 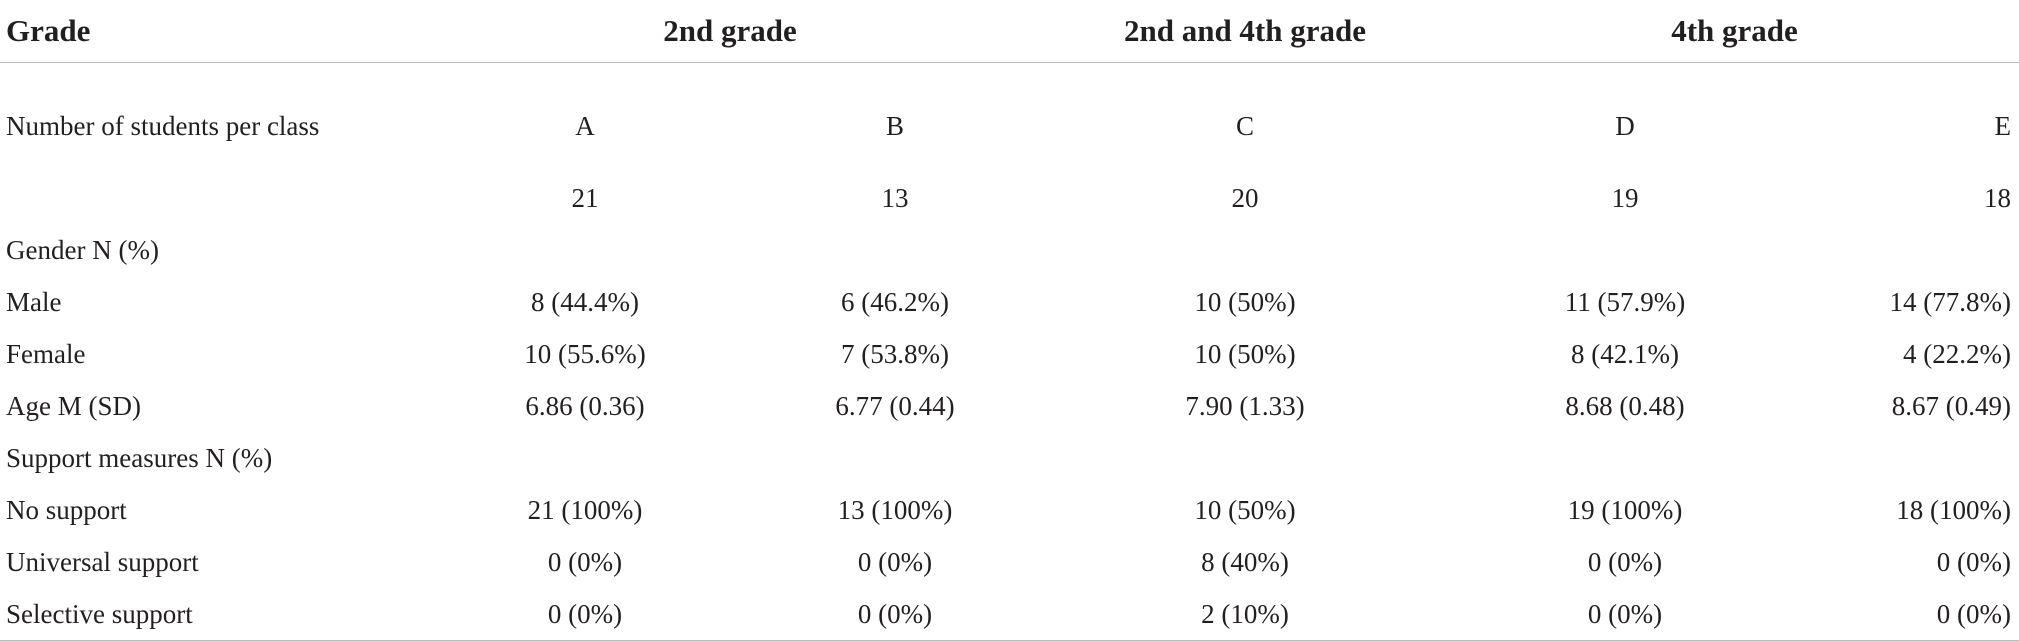 What do you see at coordinates (1734, 31) in the screenshot?
I see `group-header-4th-grade: 4th grade` at bounding box center [1734, 31].